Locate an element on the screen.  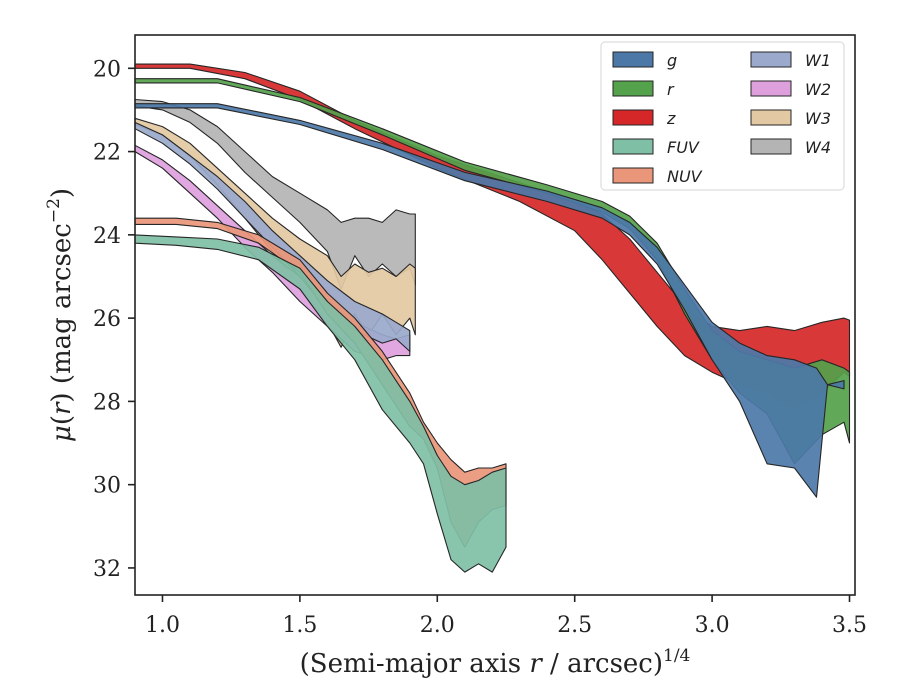
legend-label: g is located at coordinates (672, 60).